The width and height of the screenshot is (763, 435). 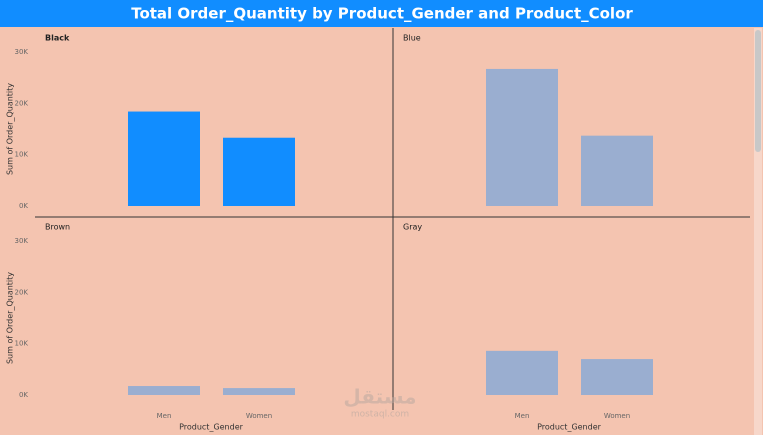 I want to click on panel-title: Blue, so click(x=412, y=38).